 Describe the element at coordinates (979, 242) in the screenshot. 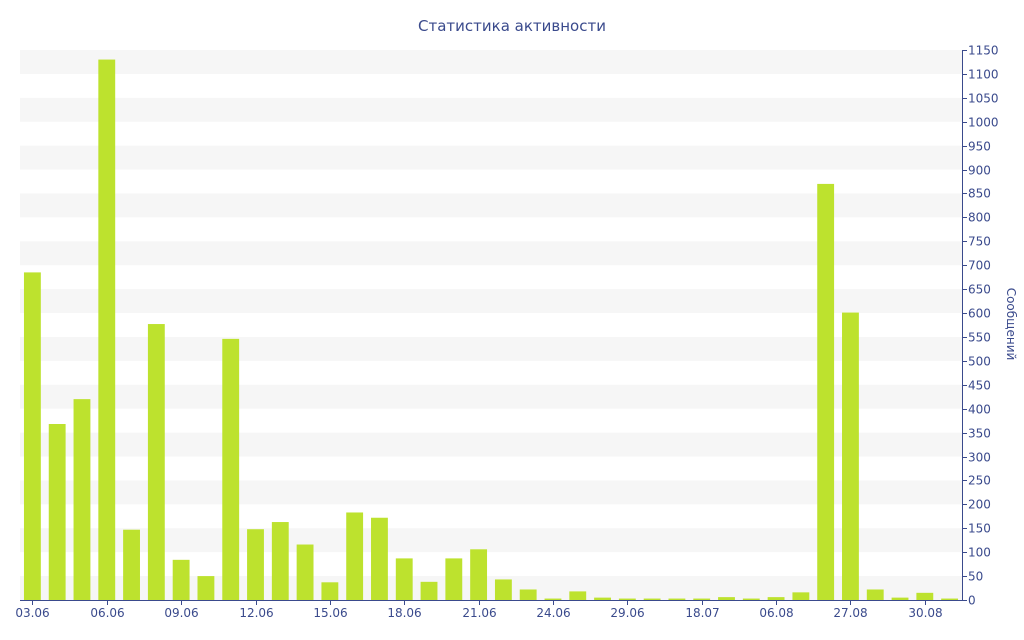

I see `y-tick-label: 750` at that location.